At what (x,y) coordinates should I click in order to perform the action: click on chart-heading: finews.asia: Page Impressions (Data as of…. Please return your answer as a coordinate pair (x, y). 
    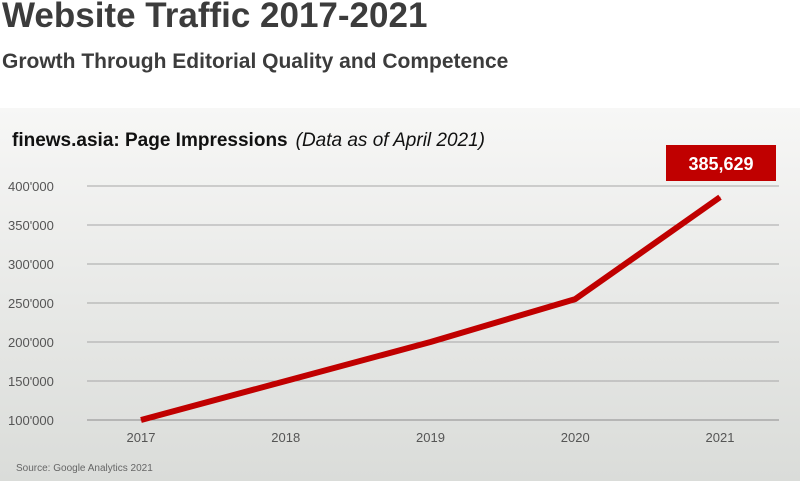
    Looking at the image, I should click on (248, 140).